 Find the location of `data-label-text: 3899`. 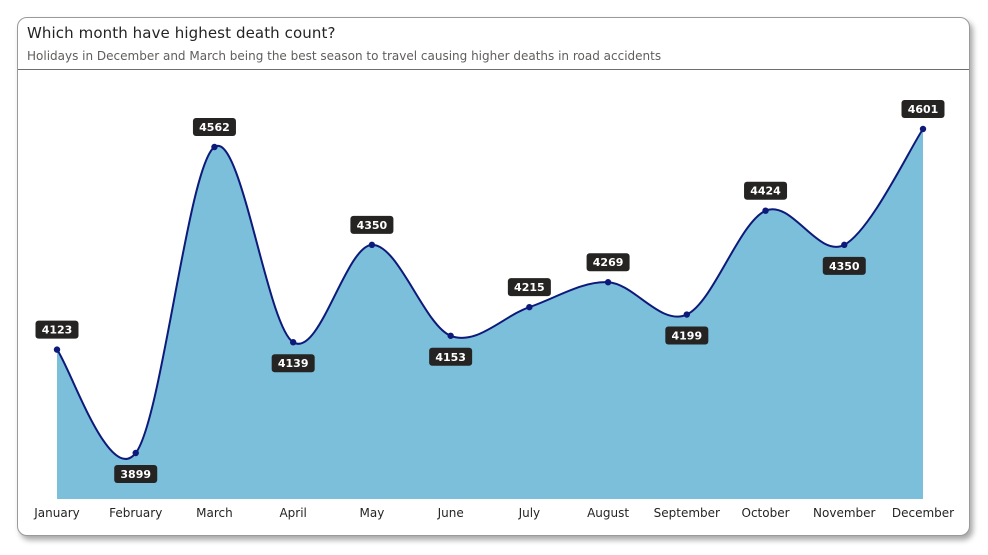

data-label-text: 3899 is located at coordinates (135, 474).